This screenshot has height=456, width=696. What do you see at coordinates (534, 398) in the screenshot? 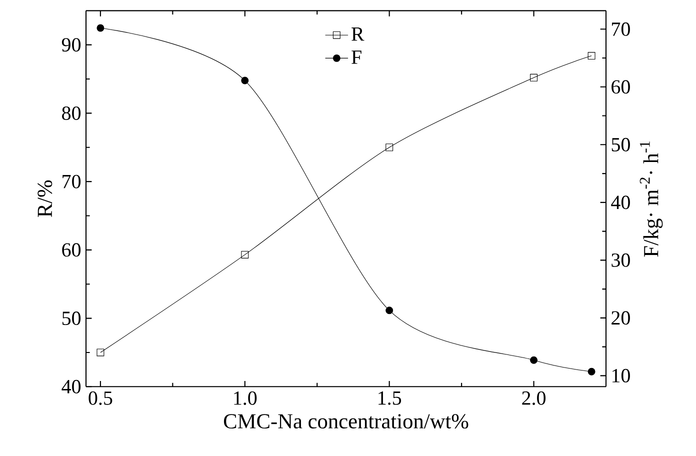
I see `x-tick-label: 2.0` at bounding box center [534, 398].